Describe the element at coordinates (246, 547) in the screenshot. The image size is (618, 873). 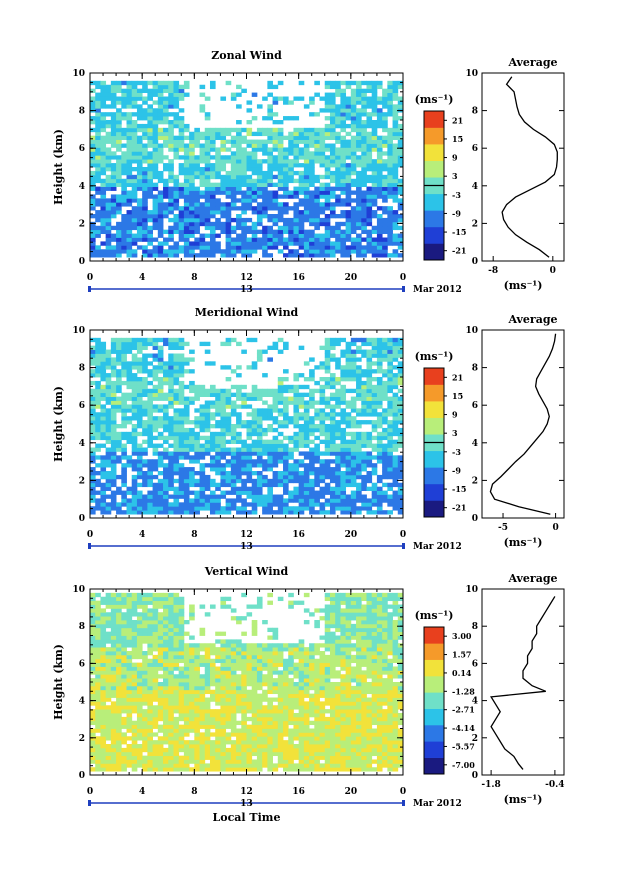
I see `date-label: 13` at that location.